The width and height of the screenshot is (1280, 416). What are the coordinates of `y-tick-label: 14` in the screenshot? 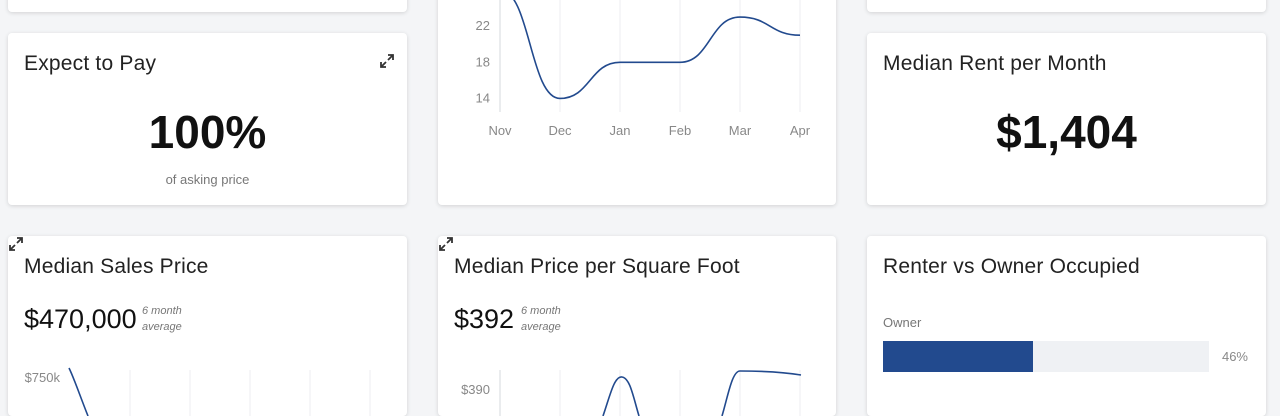 It's located at (483, 97).